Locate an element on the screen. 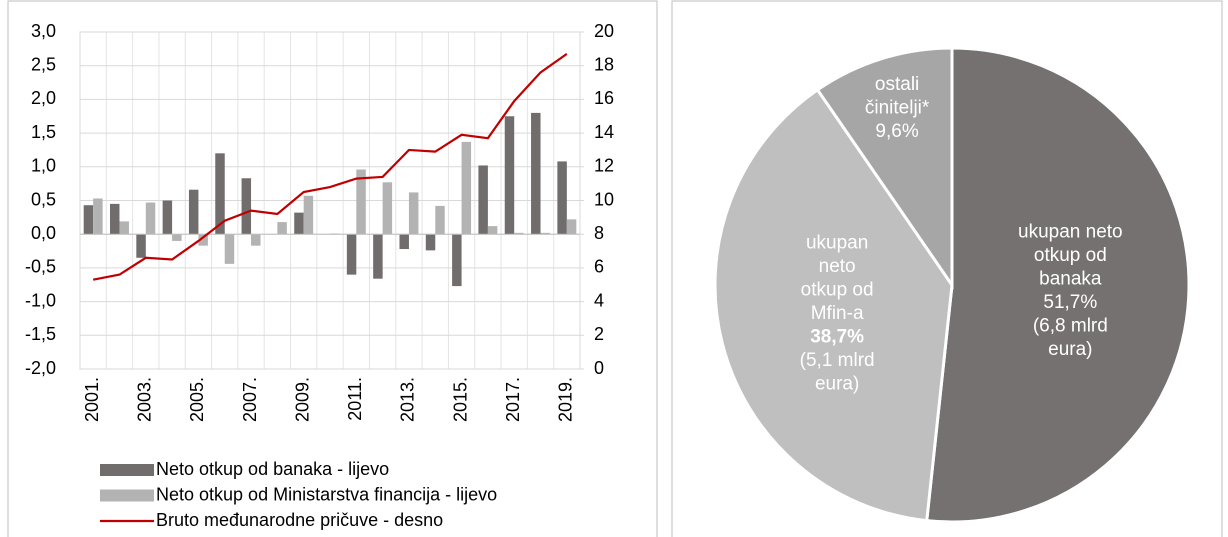 Image resolution: width=1228 pixels, height=537 pixels. slice-label: 38,7% is located at coordinates (837, 337).